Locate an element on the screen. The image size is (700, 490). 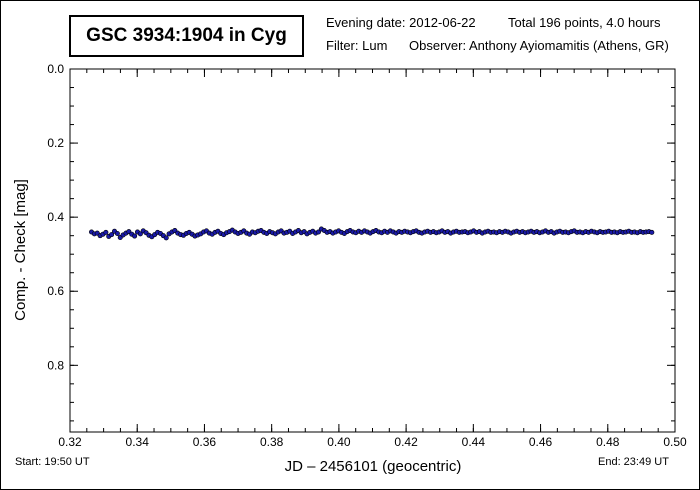
filter-label: Filter: Lum is located at coordinates (357, 45).